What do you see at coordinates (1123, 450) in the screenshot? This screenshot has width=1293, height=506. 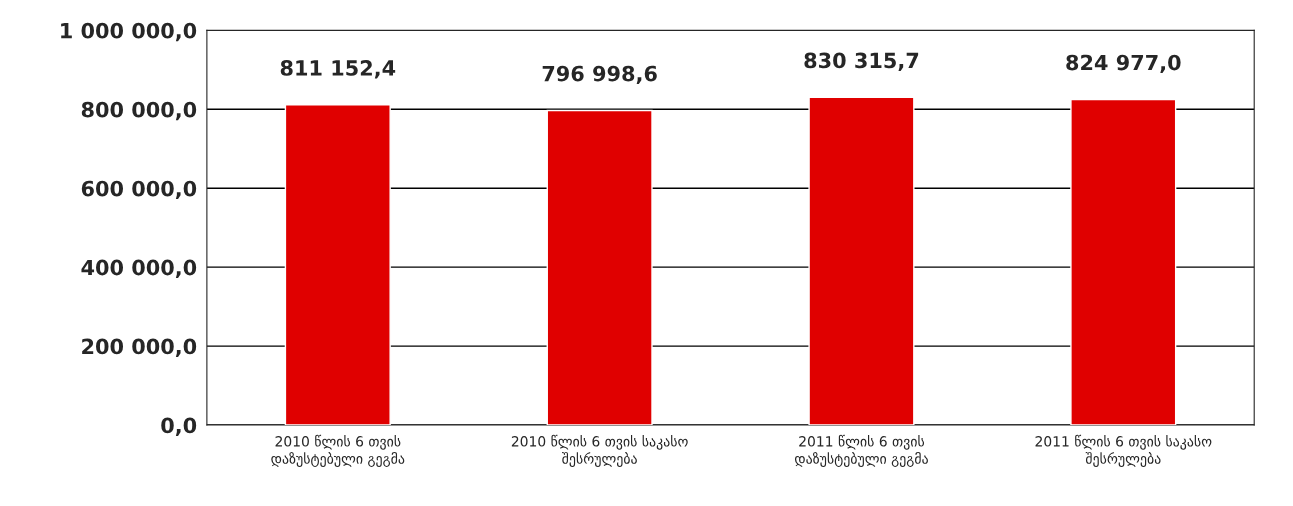 I see `x-tick-label: 2011 წლის 6 თვის საკასო შესრულება` at bounding box center [1123, 450].